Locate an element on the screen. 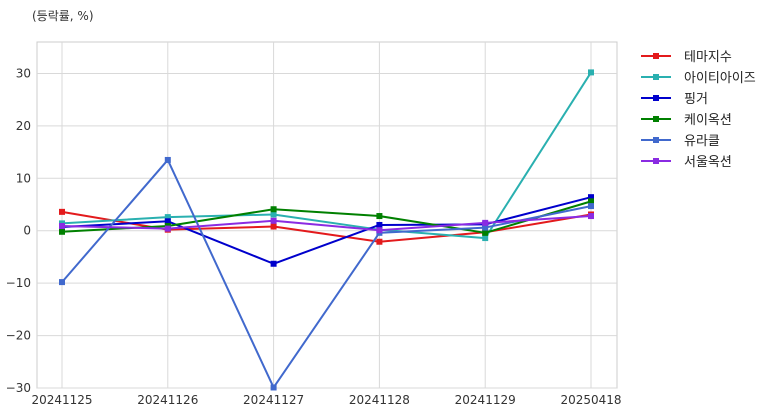 The height and width of the screenshot is (416, 780). x-tick-label: 20241128 is located at coordinates (379, 400).